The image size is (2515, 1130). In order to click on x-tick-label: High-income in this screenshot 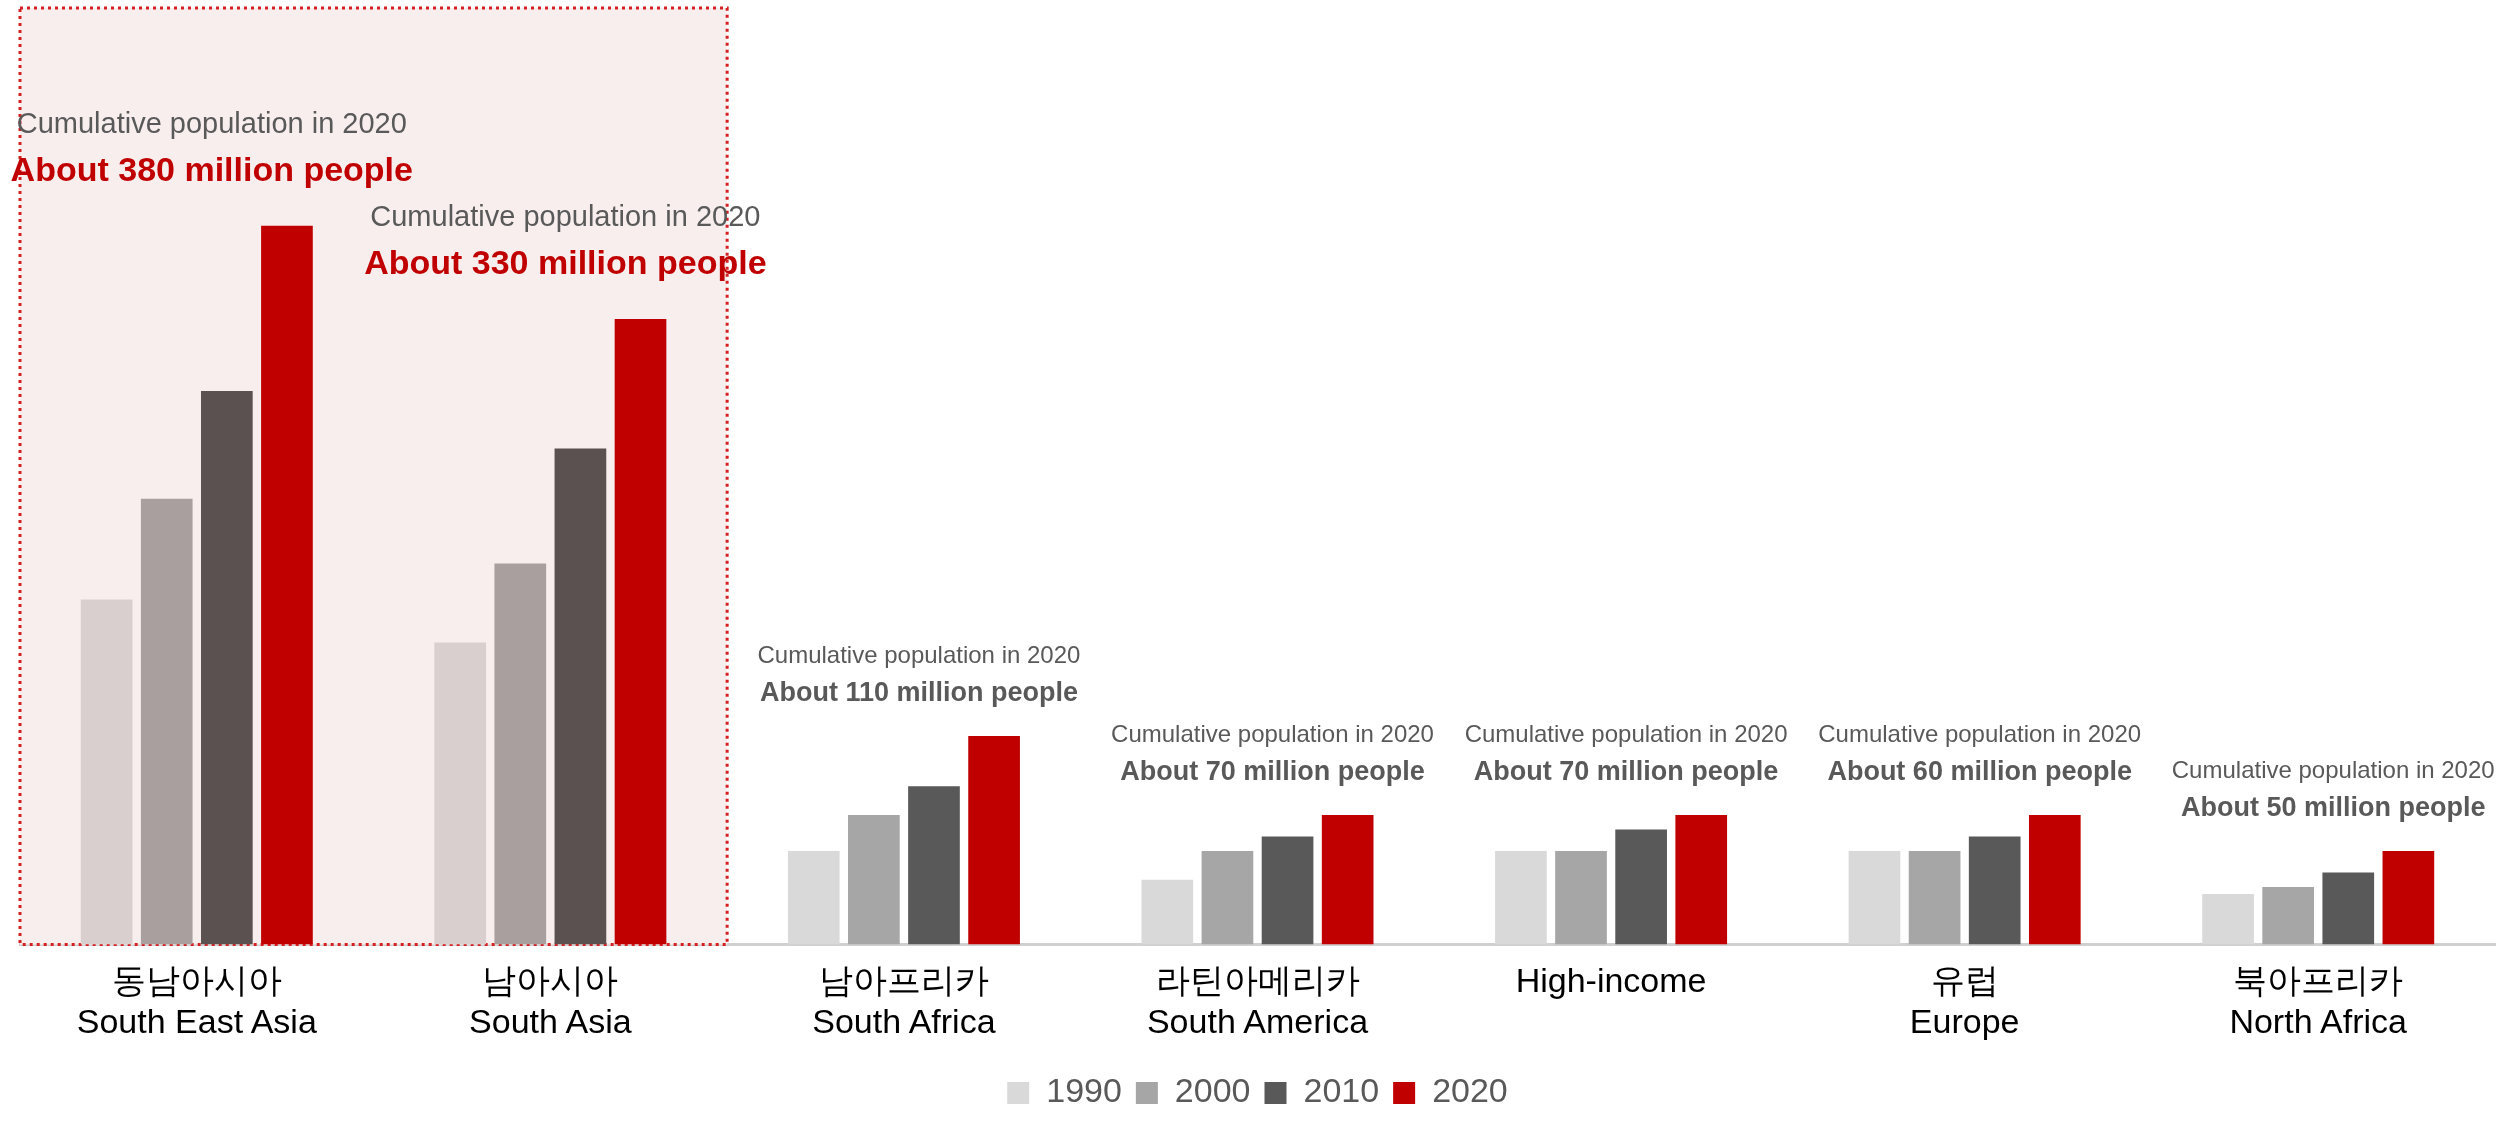, I will do `click(1611, 980)`.